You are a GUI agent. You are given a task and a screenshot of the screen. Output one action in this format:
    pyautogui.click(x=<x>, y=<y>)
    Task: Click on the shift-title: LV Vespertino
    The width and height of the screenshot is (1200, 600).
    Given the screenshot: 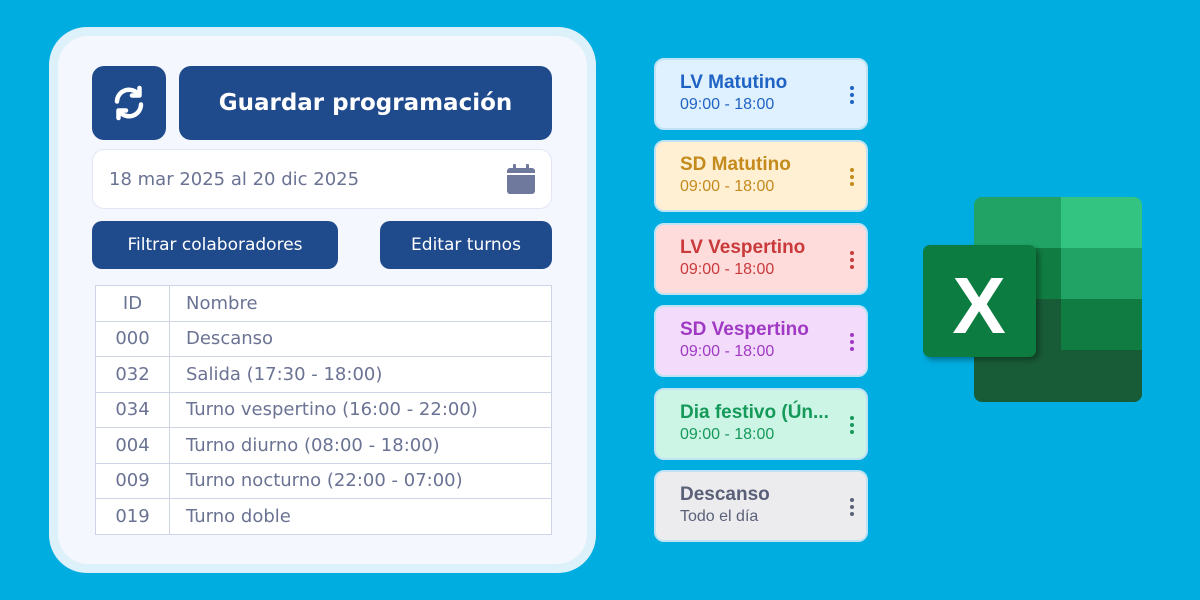 What is the action you would take?
    pyautogui.click(x=743, y=247)
    